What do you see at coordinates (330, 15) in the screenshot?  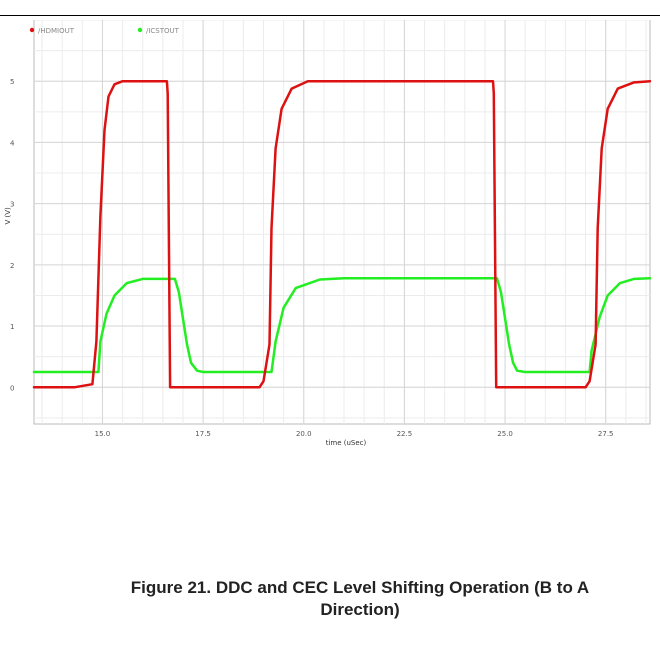 I see `top-rule` at bounding box center [330, 15].